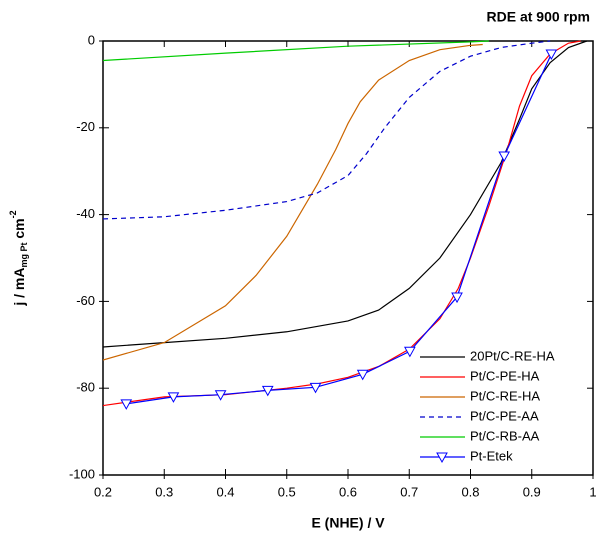  I want to click on legend-label: Pt-Etek, so click(491, 455).